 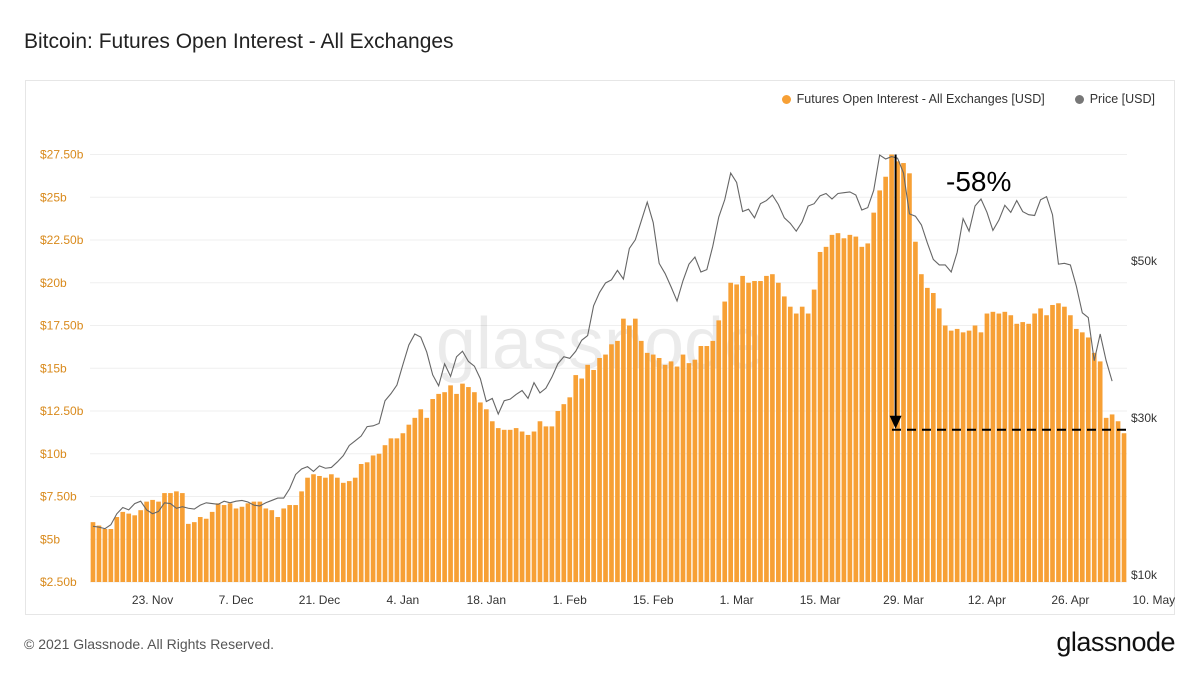 What do you see at coordinates (62, 411) in the screenshot?
I see `y-left-tick-label: $12.50b` at bounding box center [62, 411].